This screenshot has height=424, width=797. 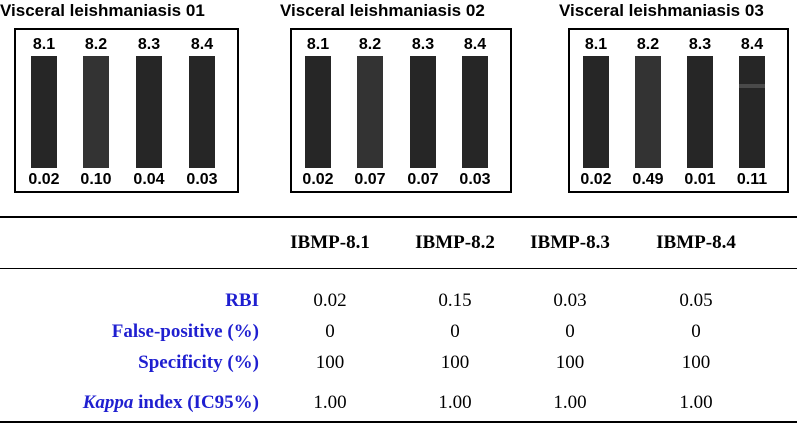 What do you see at coordinates (455, 242) in the screenshot?
I see `column-header: IBMP-8.2` at bounding box center [455, 242].